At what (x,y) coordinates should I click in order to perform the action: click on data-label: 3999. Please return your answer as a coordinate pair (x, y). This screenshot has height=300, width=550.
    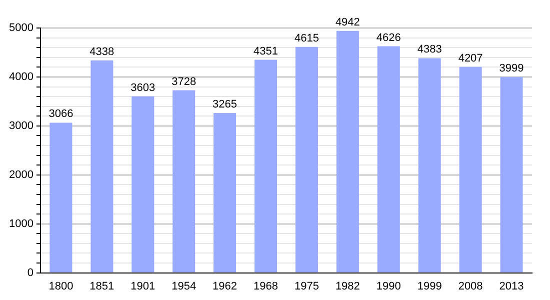
    Looking at the image, I should click on (511, 68).